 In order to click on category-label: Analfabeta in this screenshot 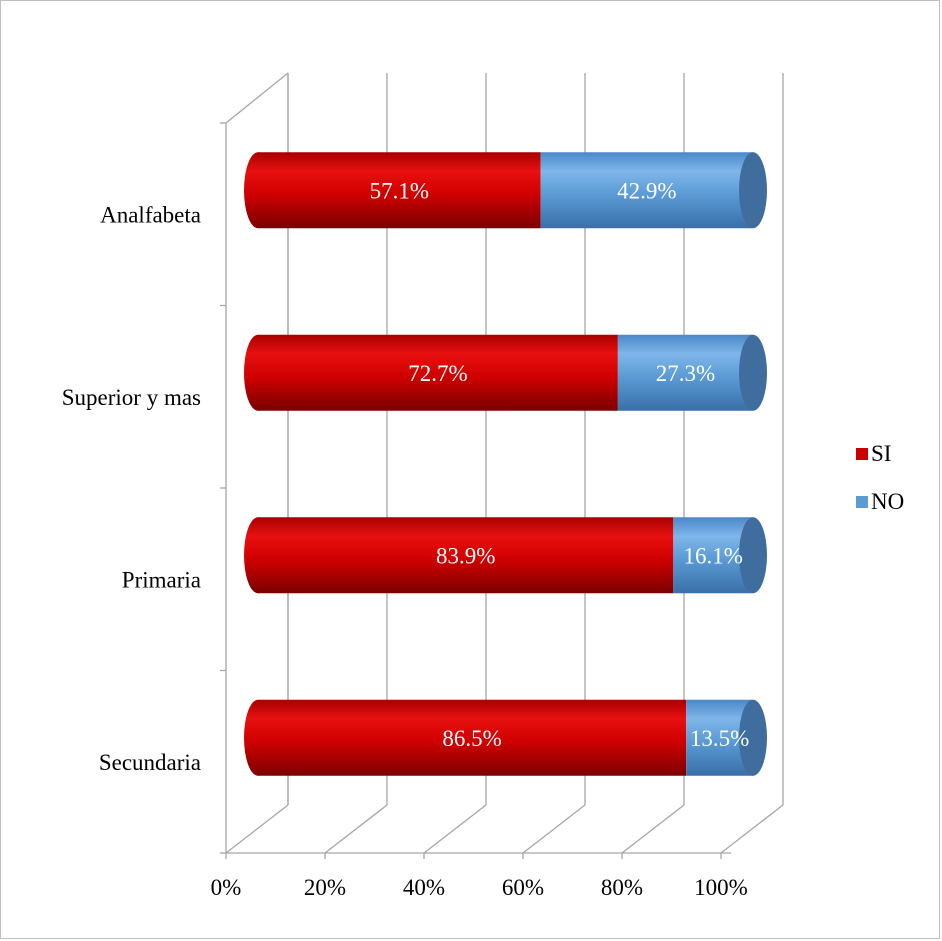, I will do `click(150, 214)`.